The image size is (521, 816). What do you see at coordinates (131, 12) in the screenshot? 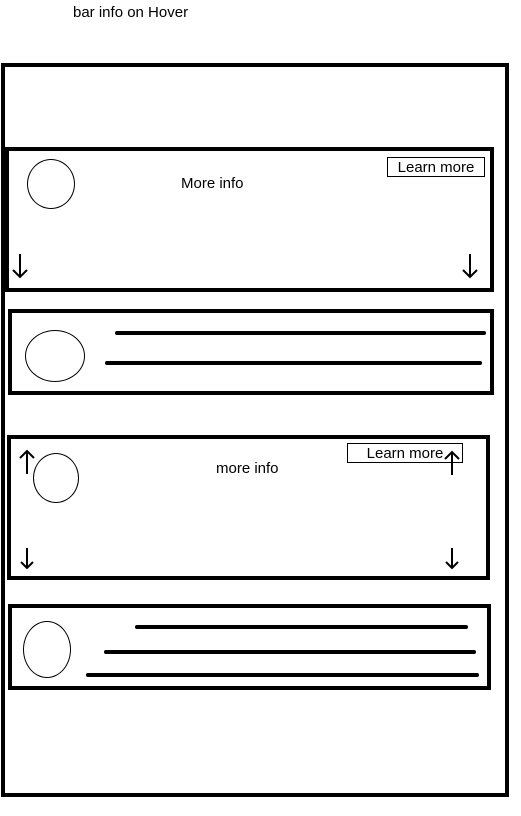
I see `page-title: bar info on Hover` at bounding box center [131, 12].